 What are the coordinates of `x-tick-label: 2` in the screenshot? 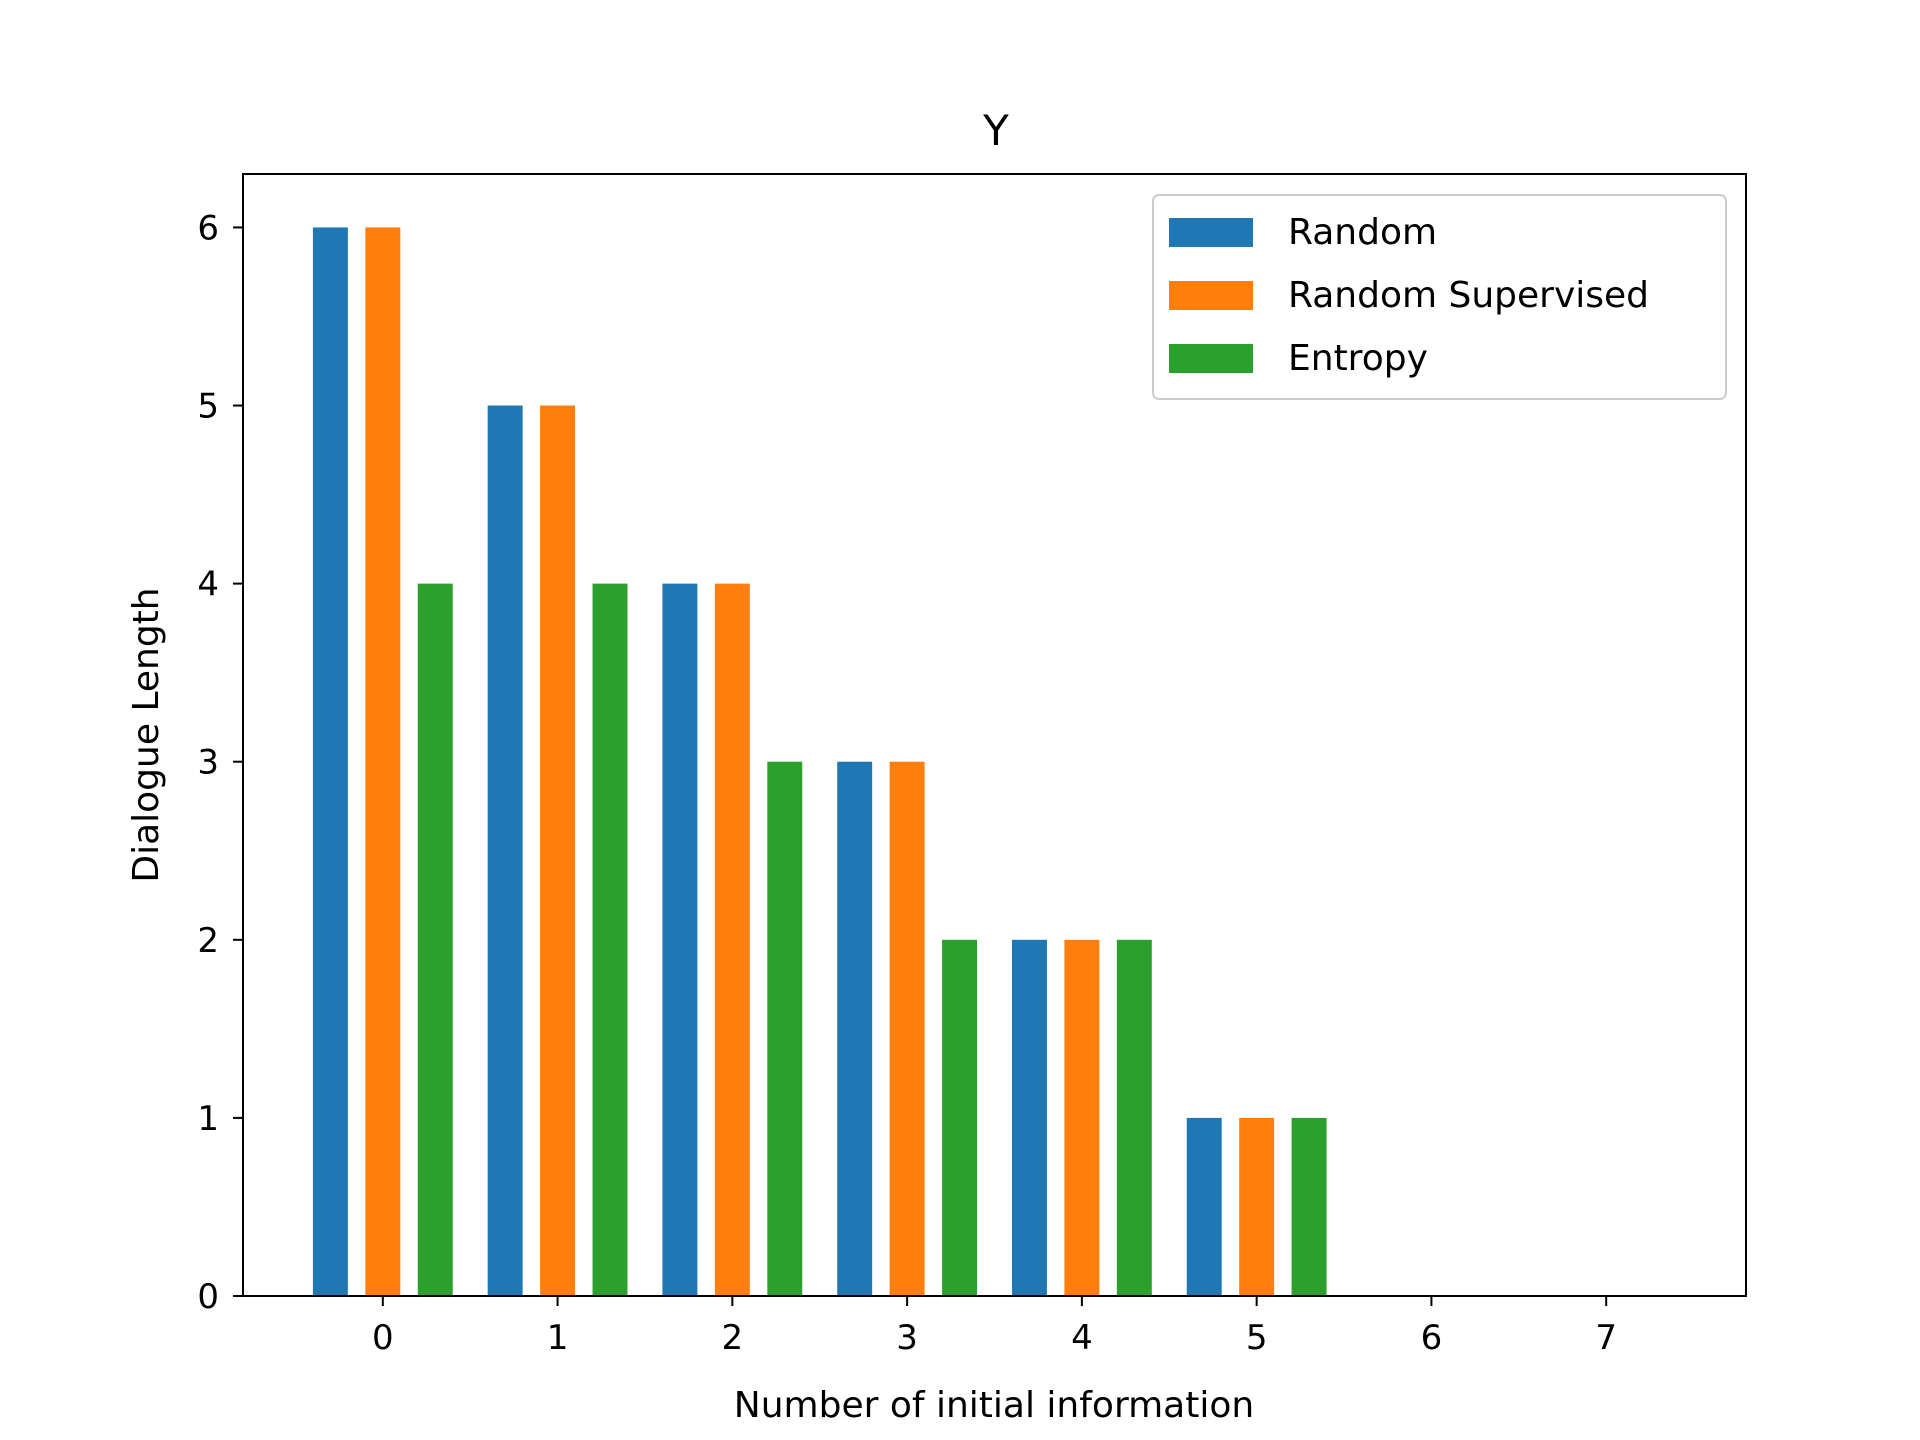 It's located at (733, 1338).